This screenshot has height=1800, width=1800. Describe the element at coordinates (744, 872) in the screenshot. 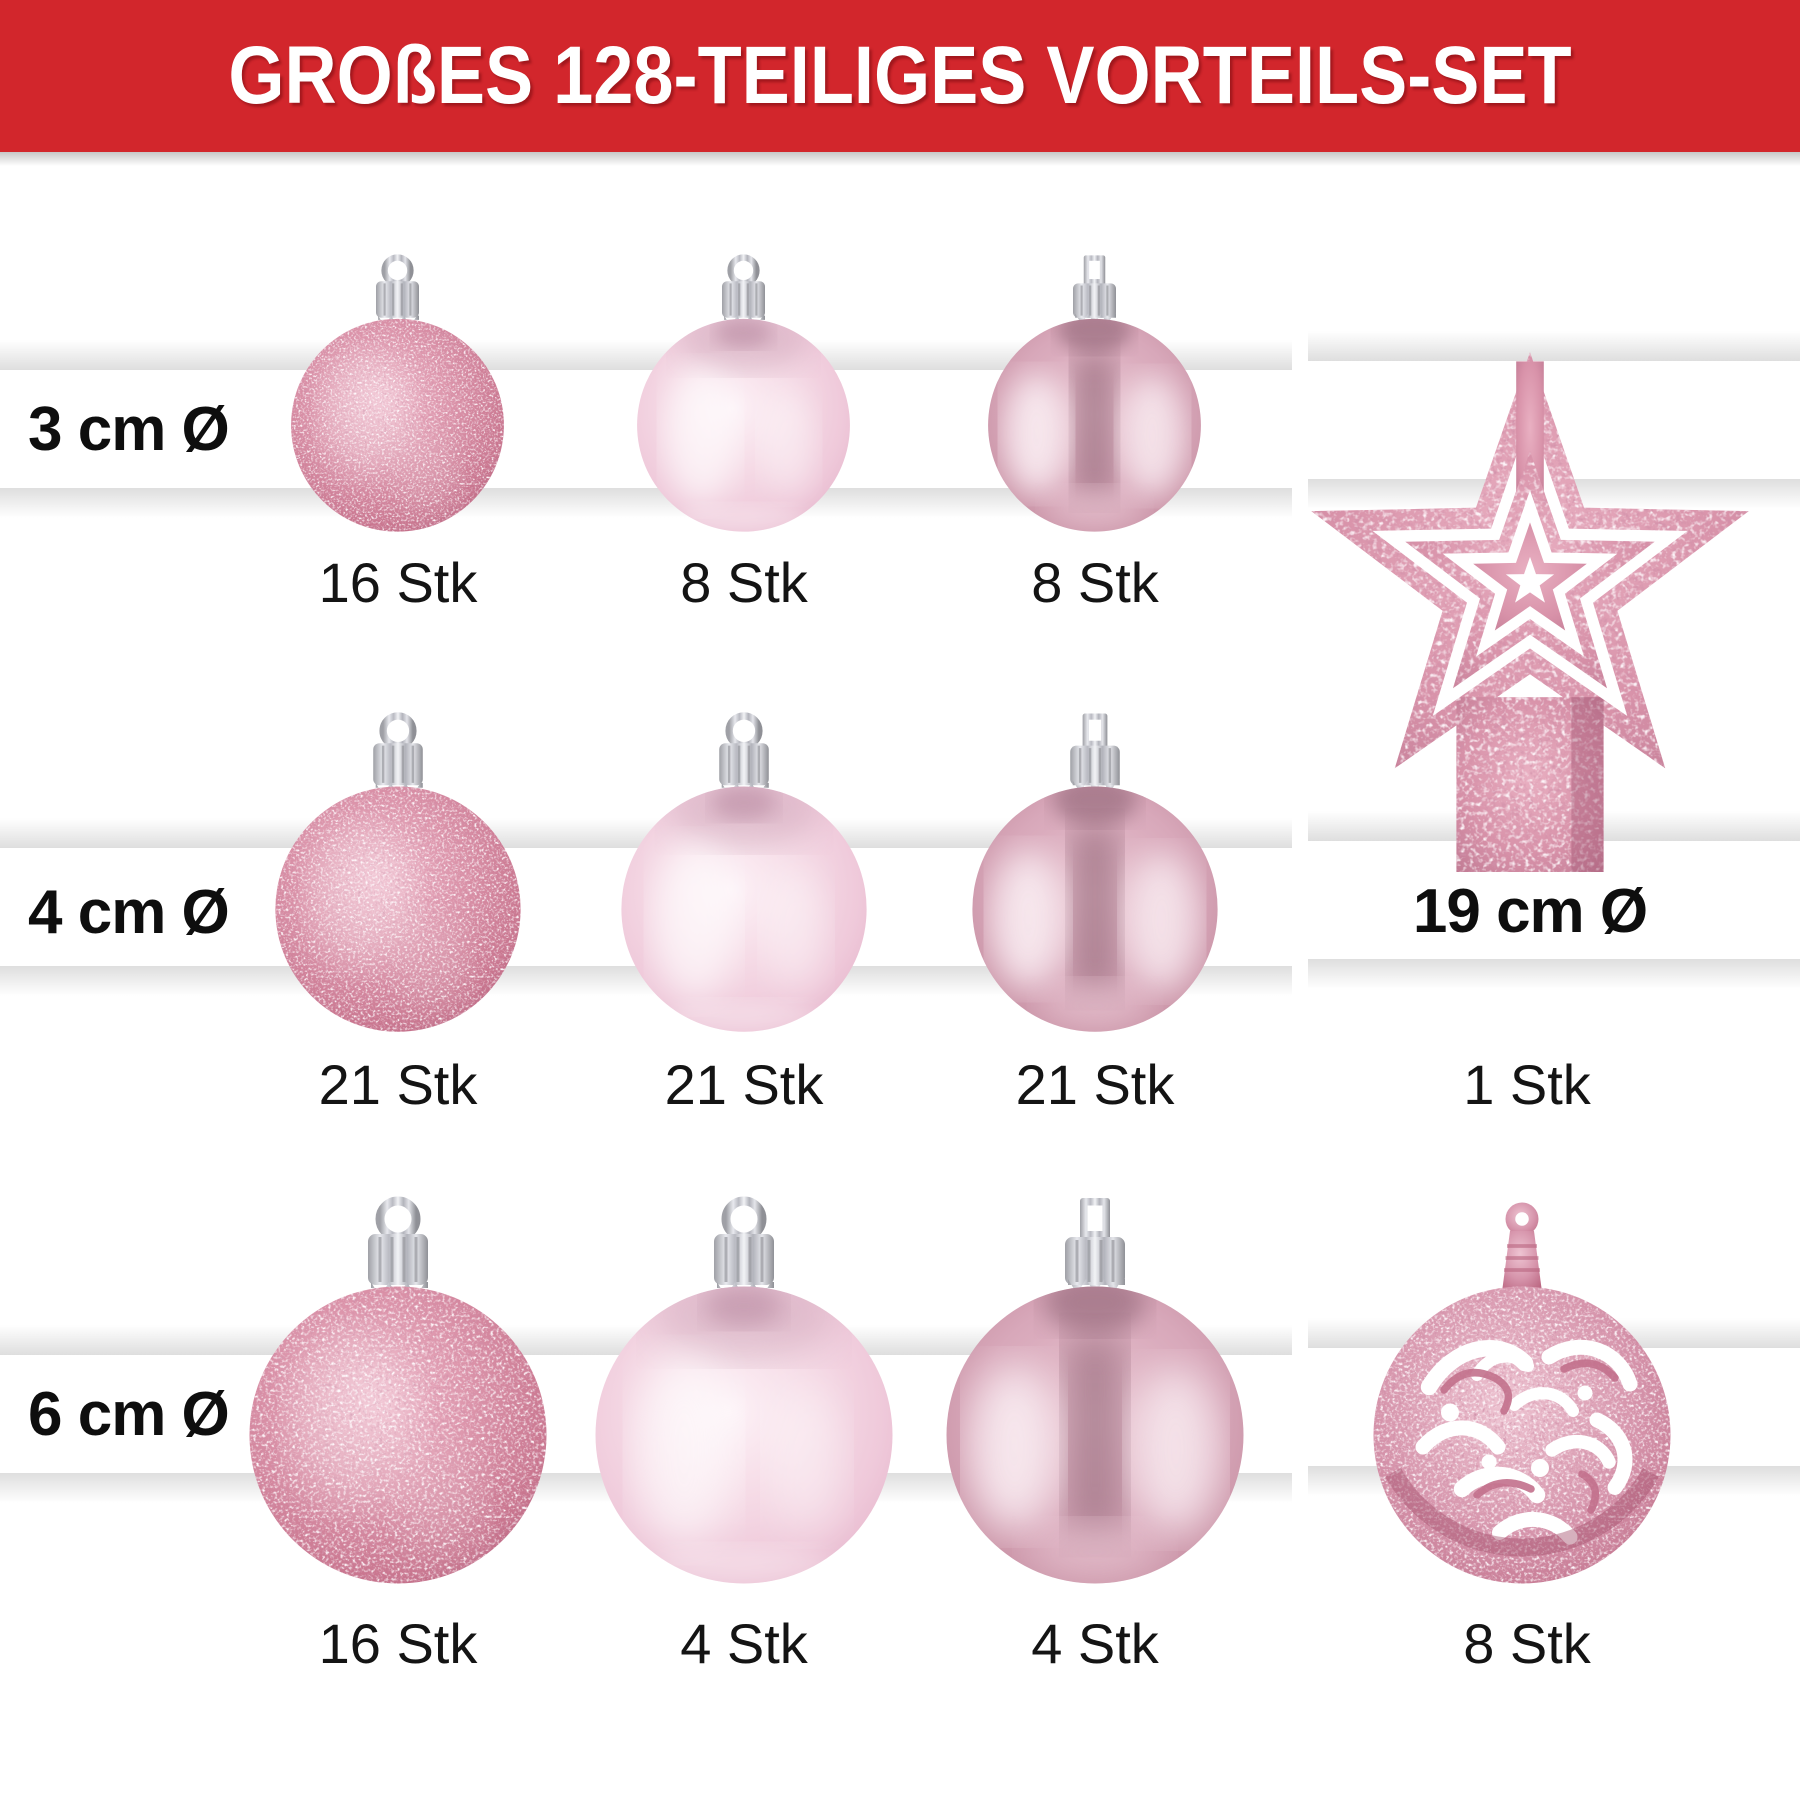

I see `bauble-satin-4cm` at that location.